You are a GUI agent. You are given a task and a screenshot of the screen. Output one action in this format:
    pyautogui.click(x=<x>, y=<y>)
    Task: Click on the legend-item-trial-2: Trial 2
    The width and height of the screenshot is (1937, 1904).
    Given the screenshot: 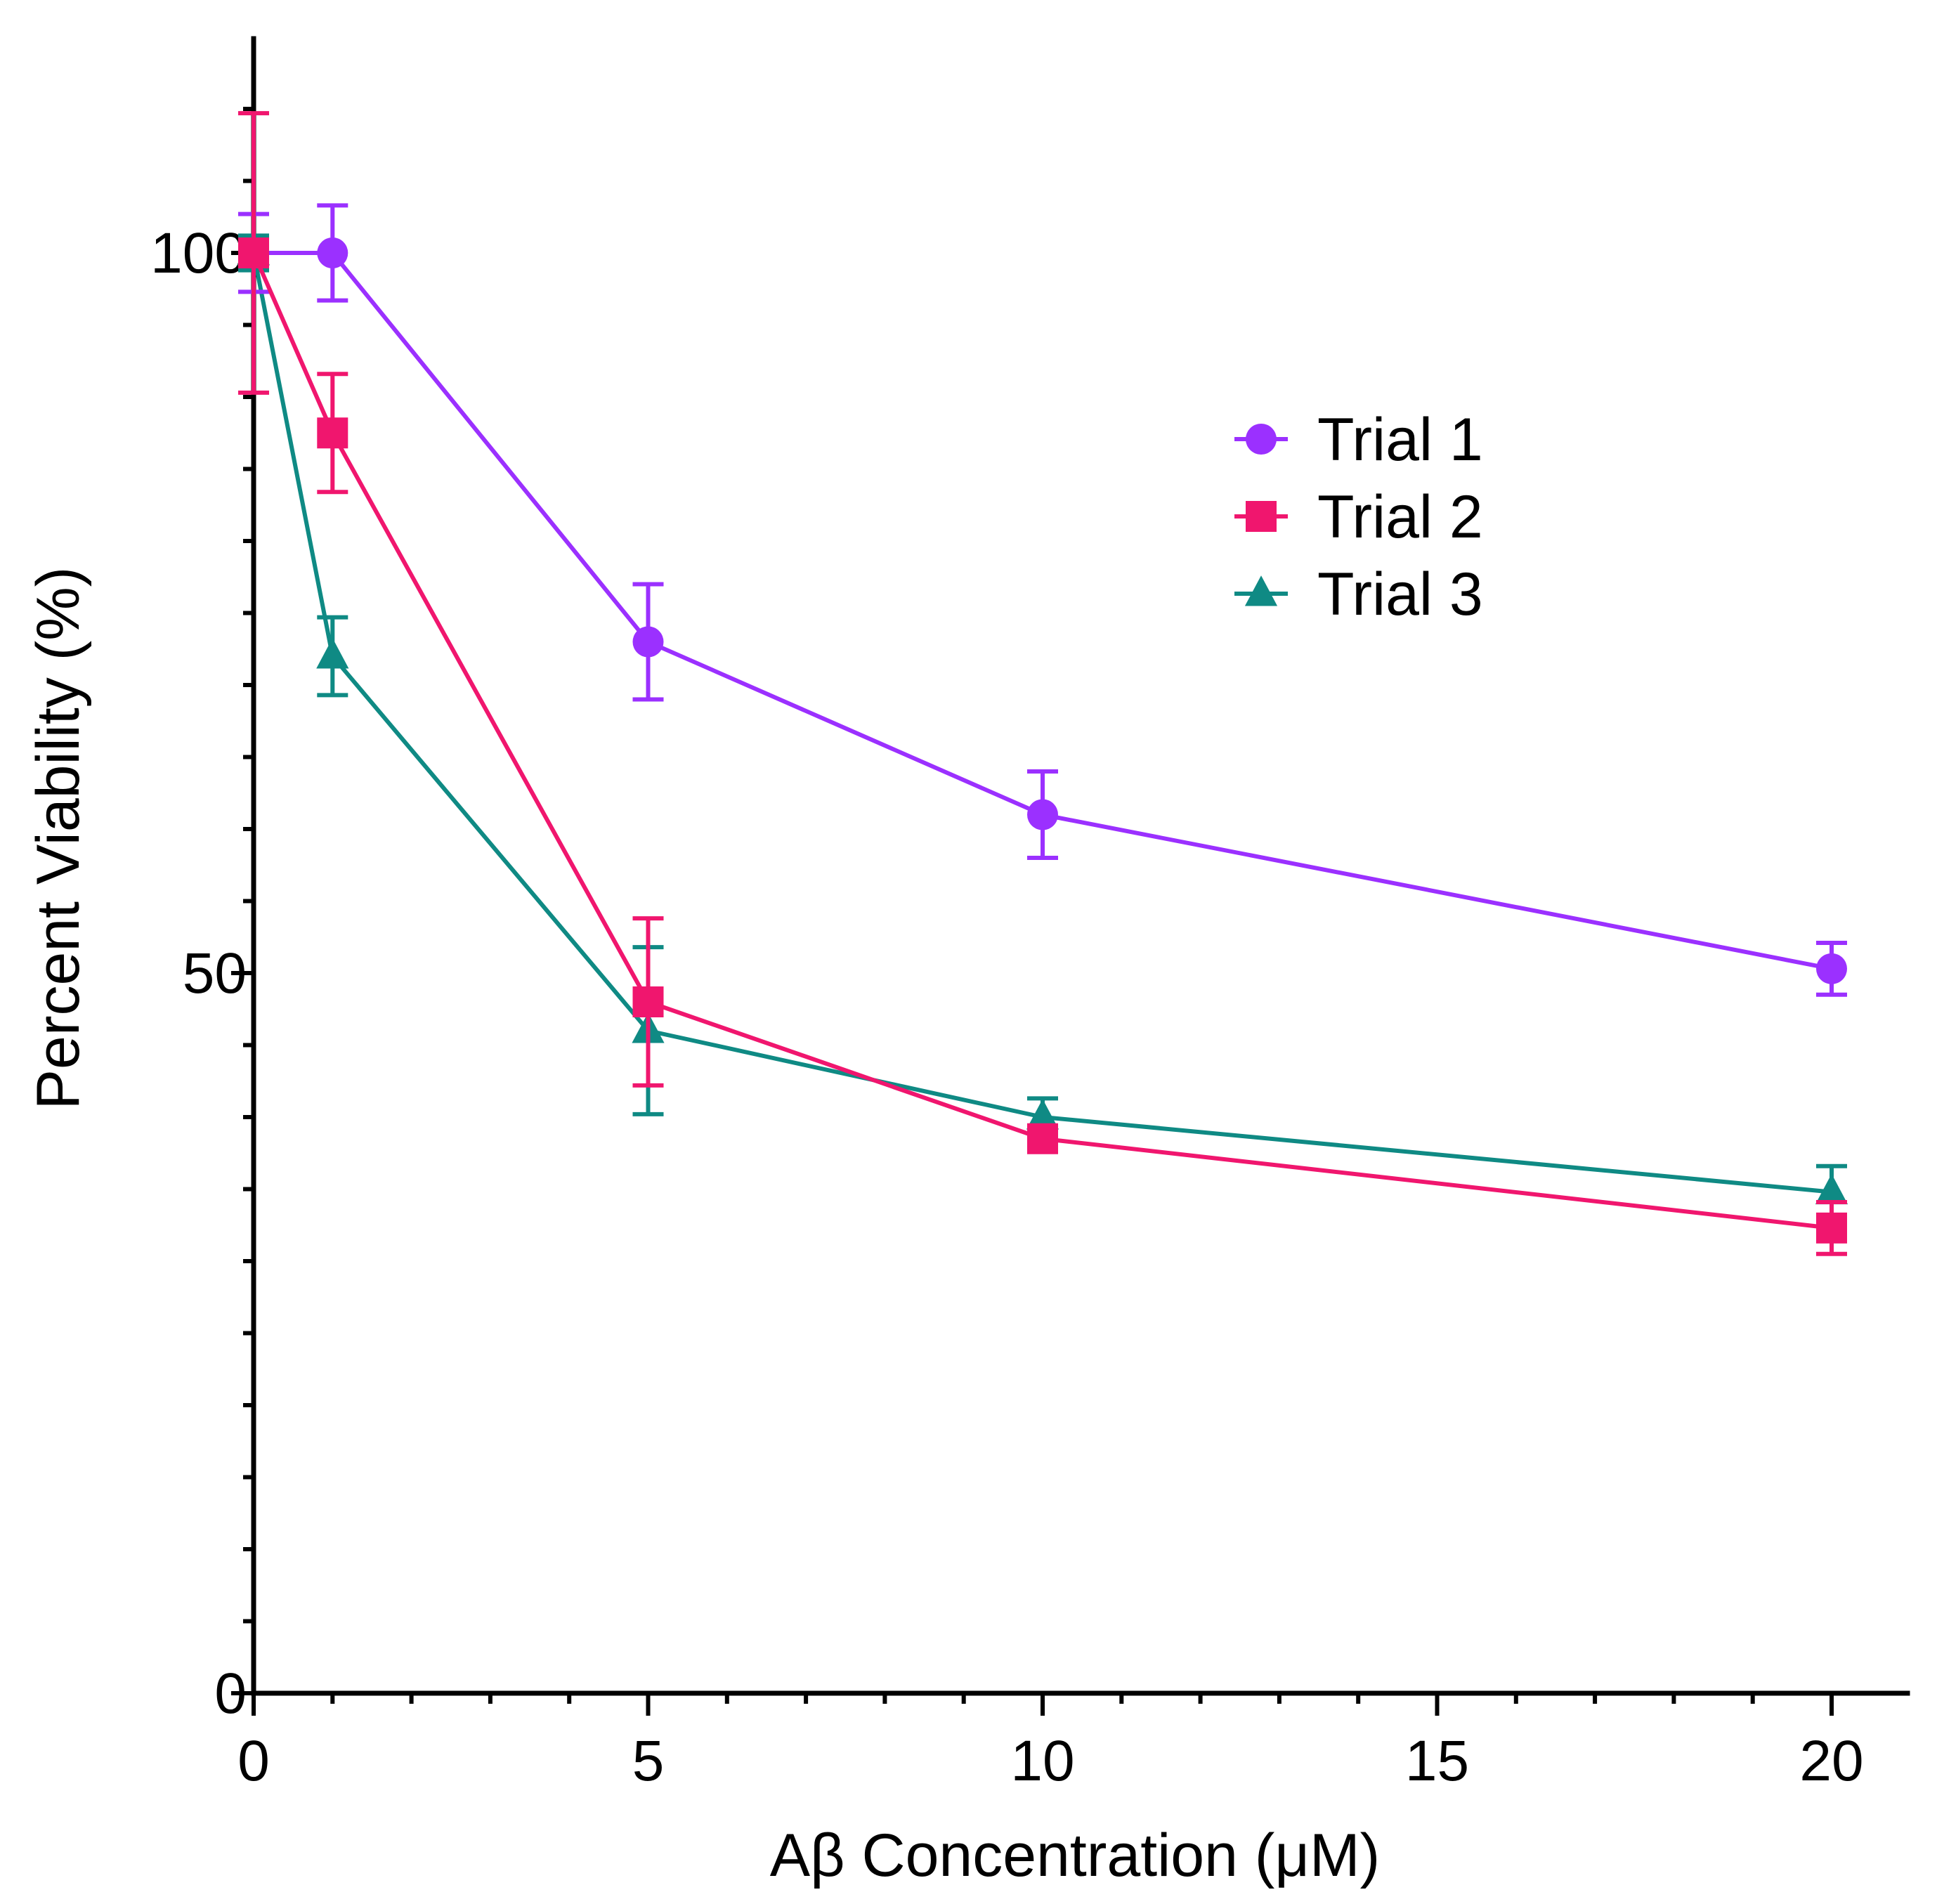 What is the action you would take?
    pyautogui.click(x=1358, y=517)
    